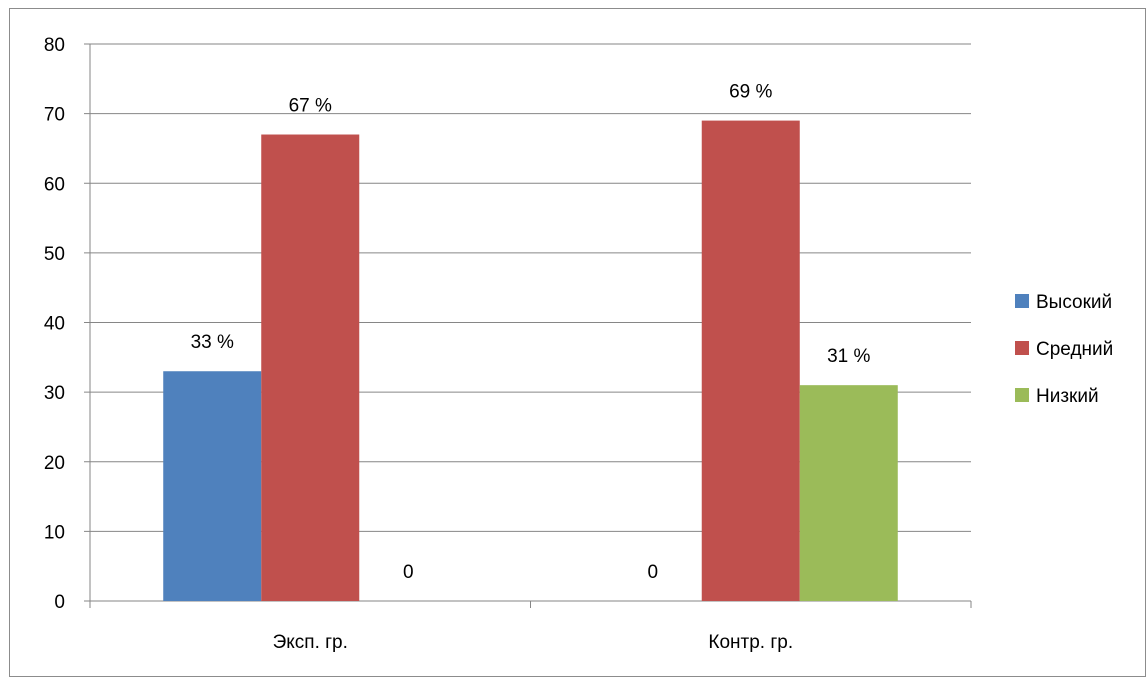 This screenshot has width=1148, height=679. I want to click on y-tick-label: 0, so click(59, 602).